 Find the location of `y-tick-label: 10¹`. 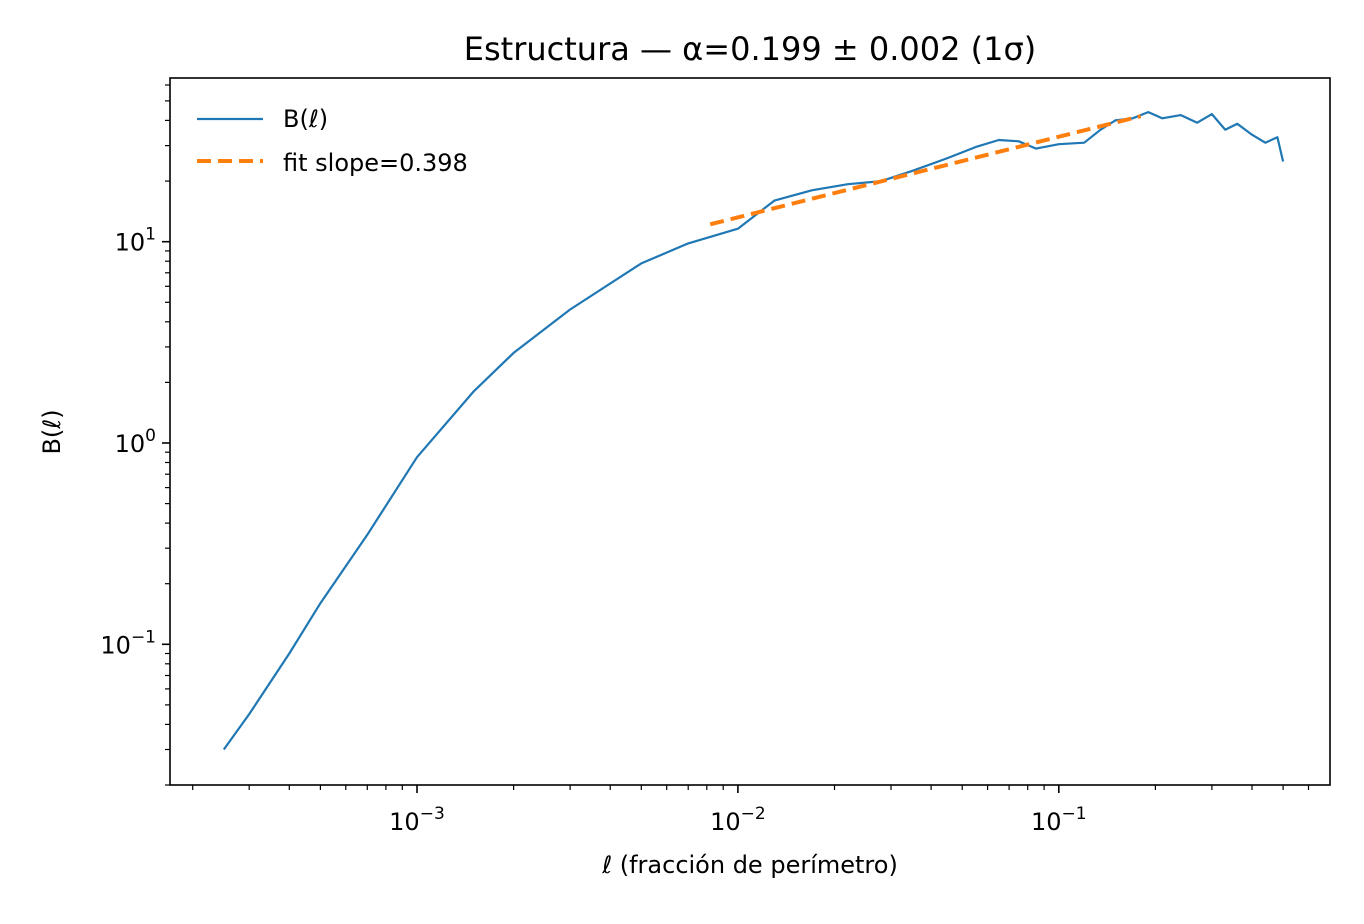

y-tick-label: 10¹ is located at coordinates (135, 241).